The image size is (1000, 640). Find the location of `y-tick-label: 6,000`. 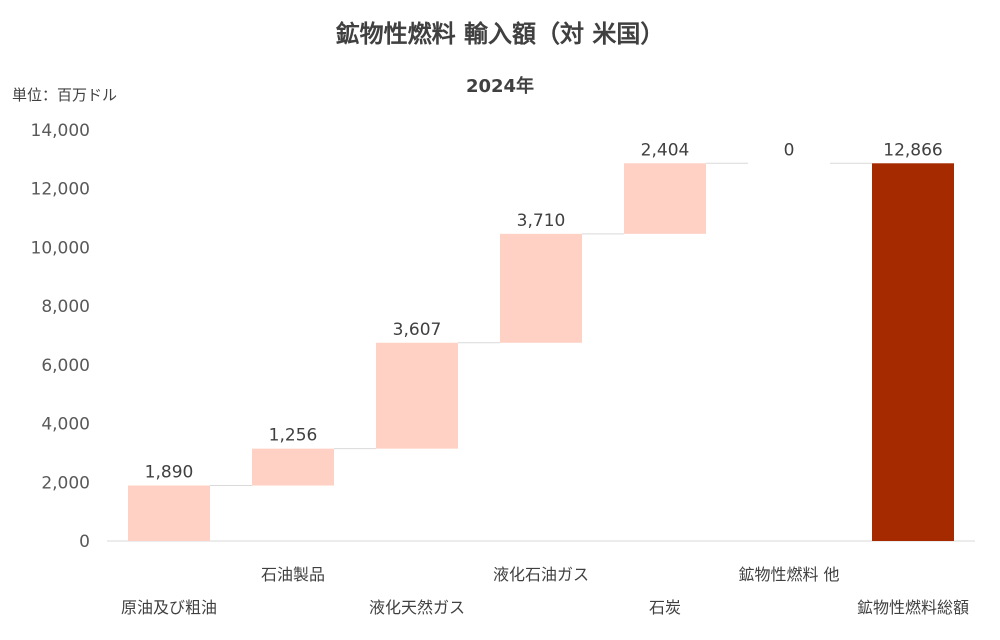

y-tick-label: 6,000 is located at coordinates (65, 366).